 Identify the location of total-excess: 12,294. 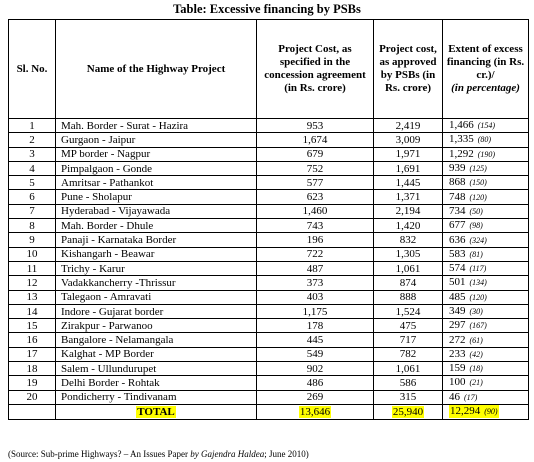
(465, 411).